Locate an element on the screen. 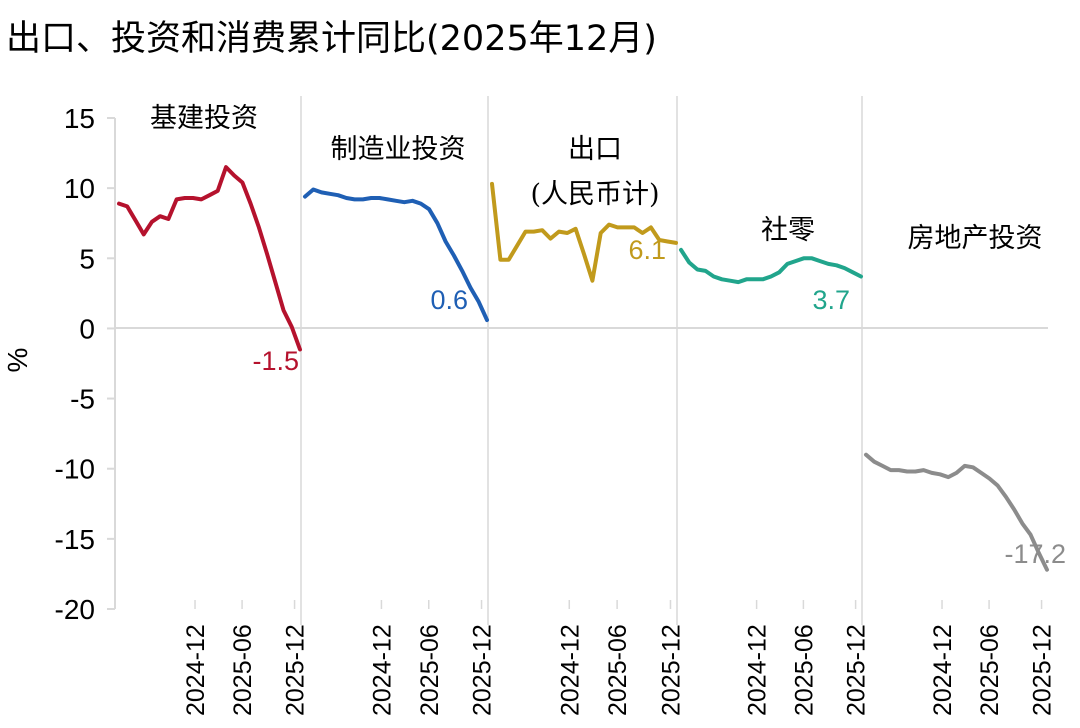  panel-sublabel: (人民币计) is located at coordinates (594, 194).